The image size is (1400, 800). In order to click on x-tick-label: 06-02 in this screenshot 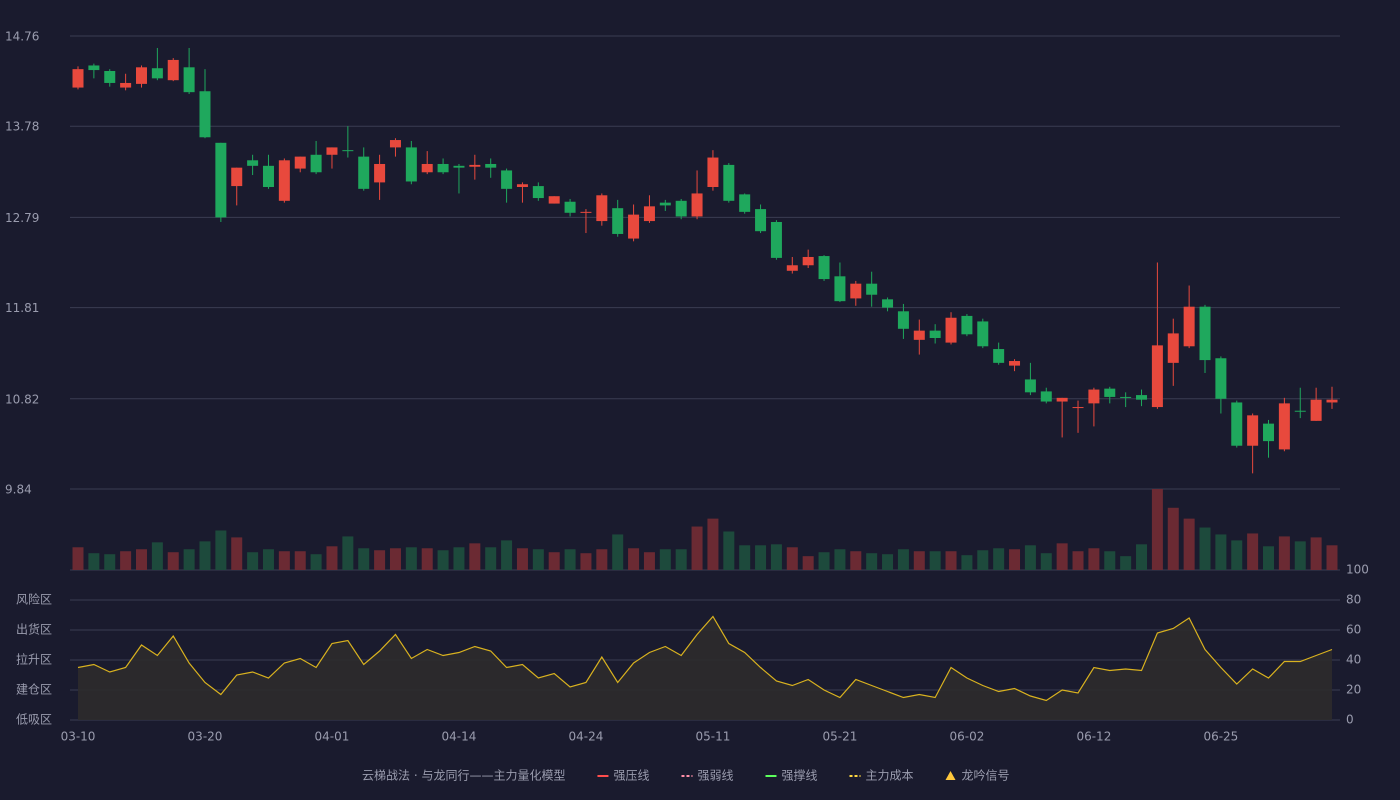, I will do `click(966, 737)`.